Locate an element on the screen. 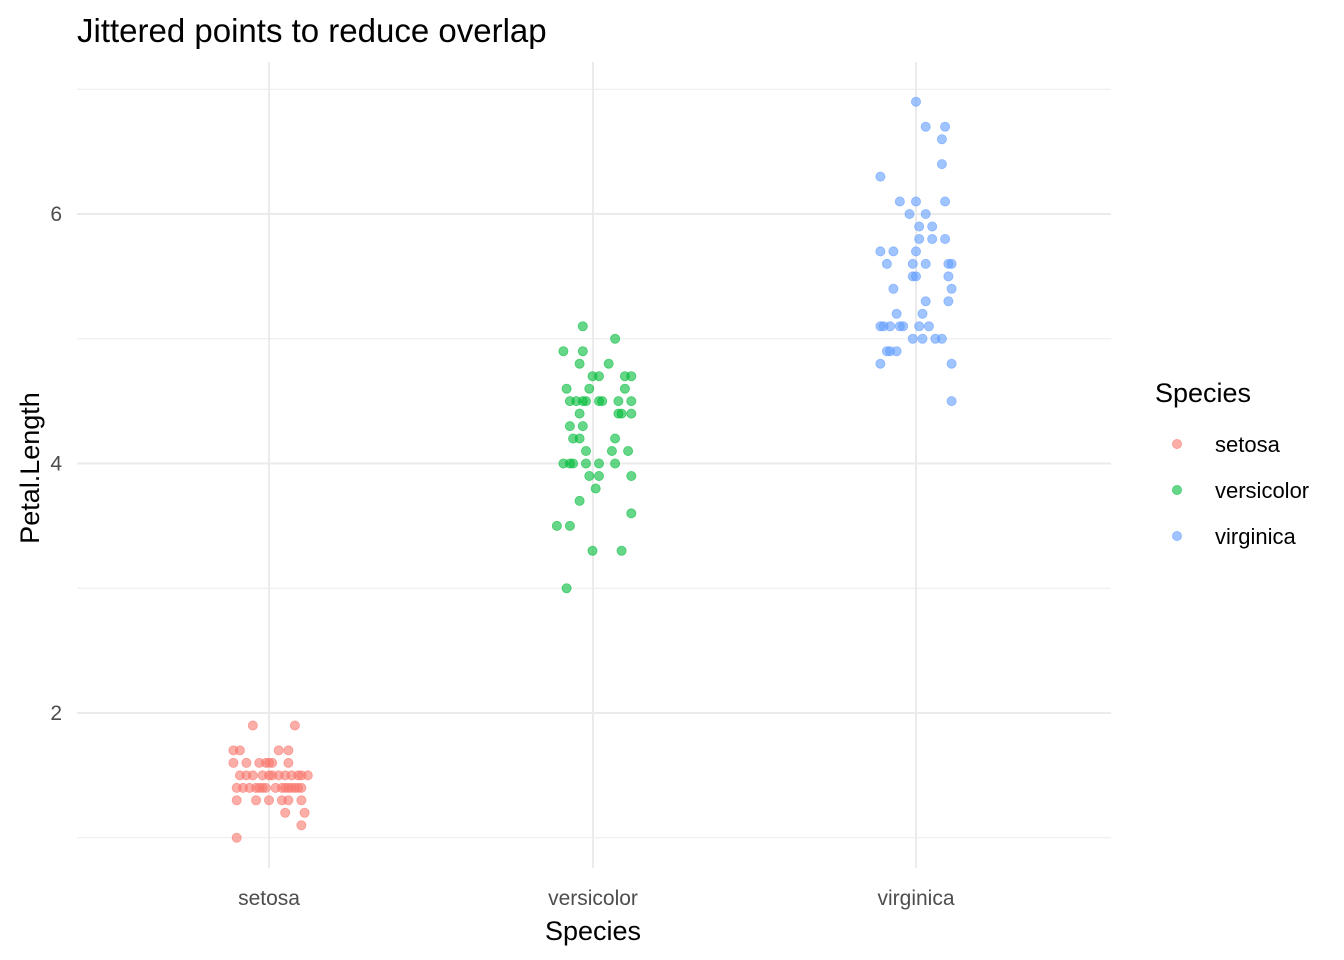  legend-key-setosa is located at coordinates (1177, 443).